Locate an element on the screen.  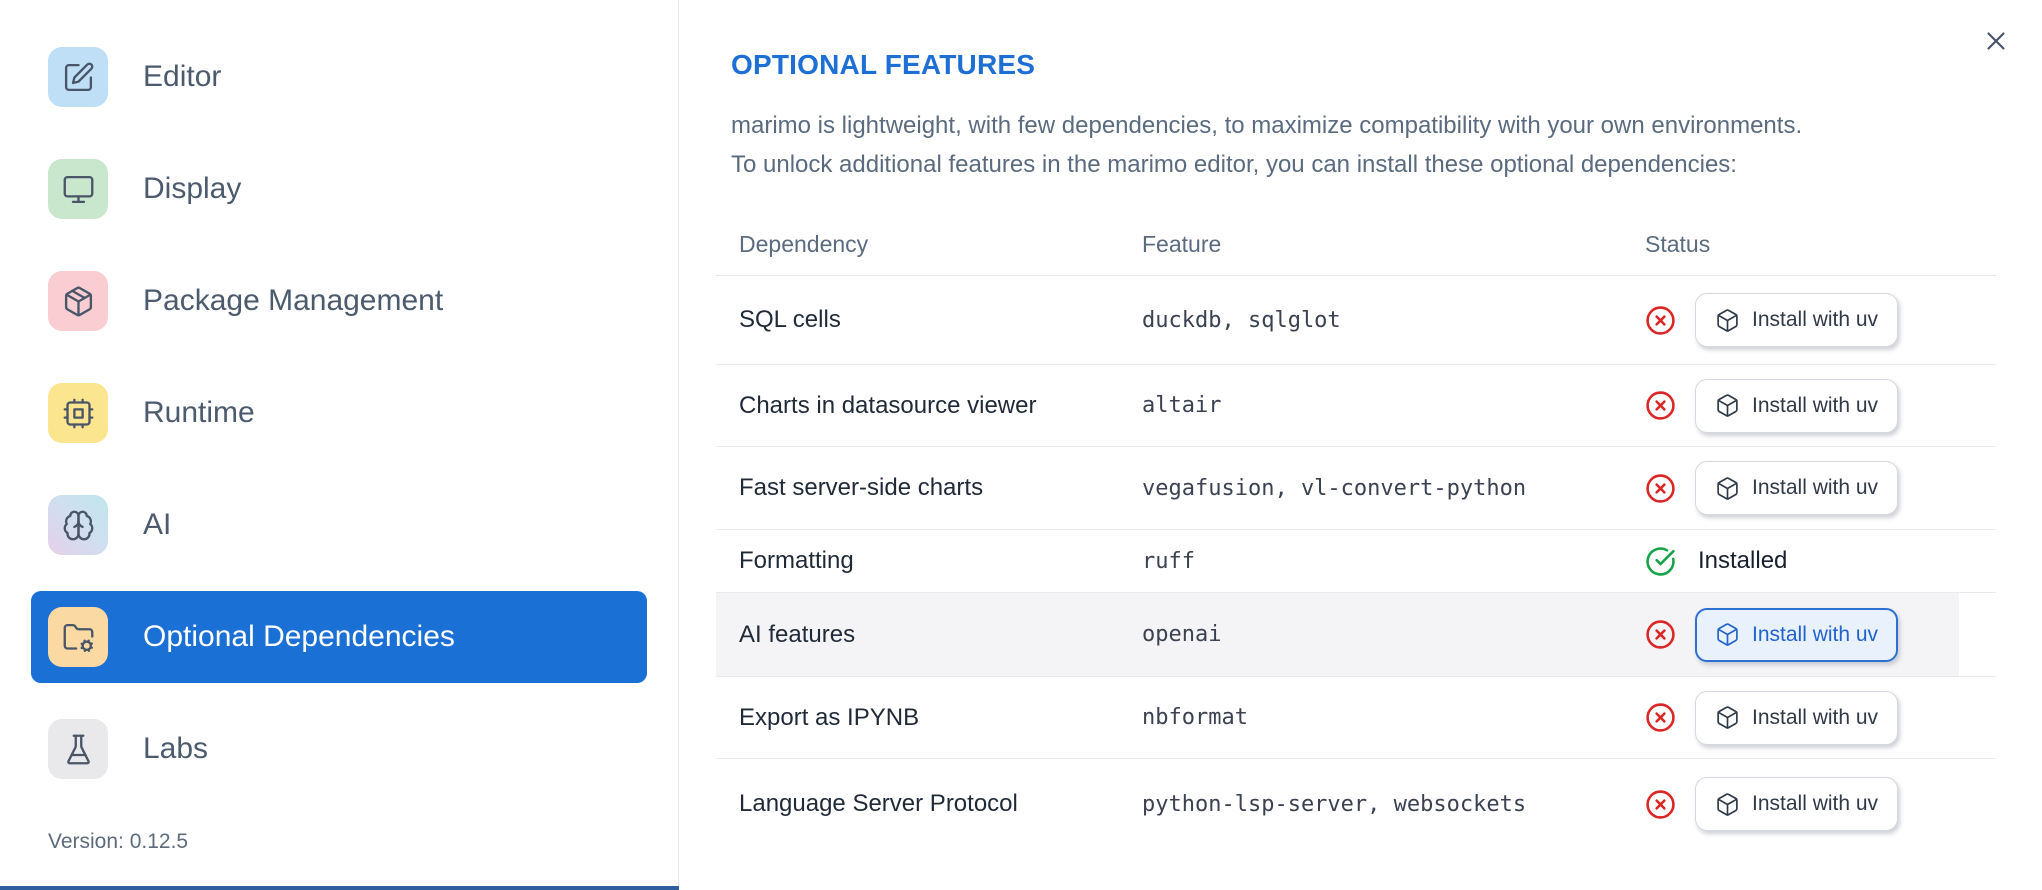
sidebar-item-editor: Editor is located at coordinates (339, 77).